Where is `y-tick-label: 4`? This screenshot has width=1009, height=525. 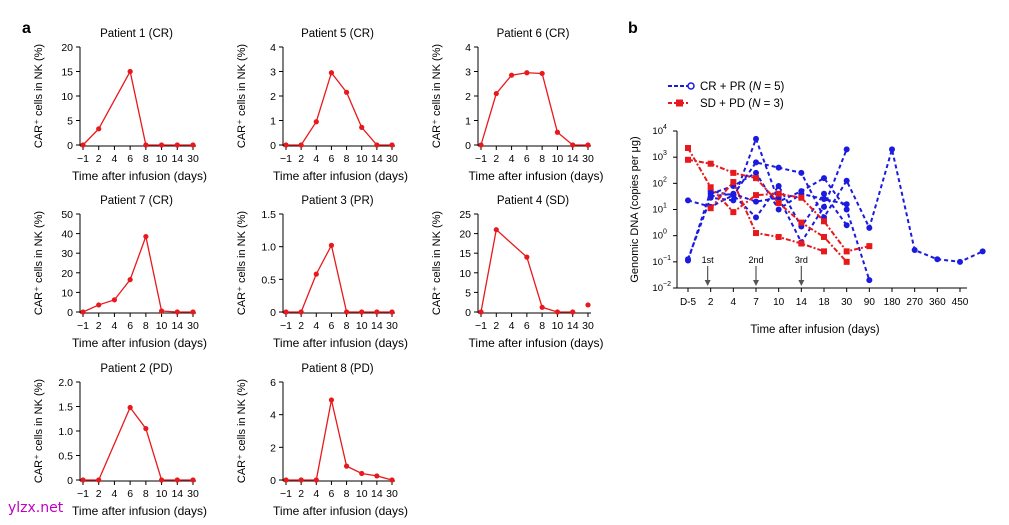 y-tick-label: 4 is located at coordinates (273, 48).